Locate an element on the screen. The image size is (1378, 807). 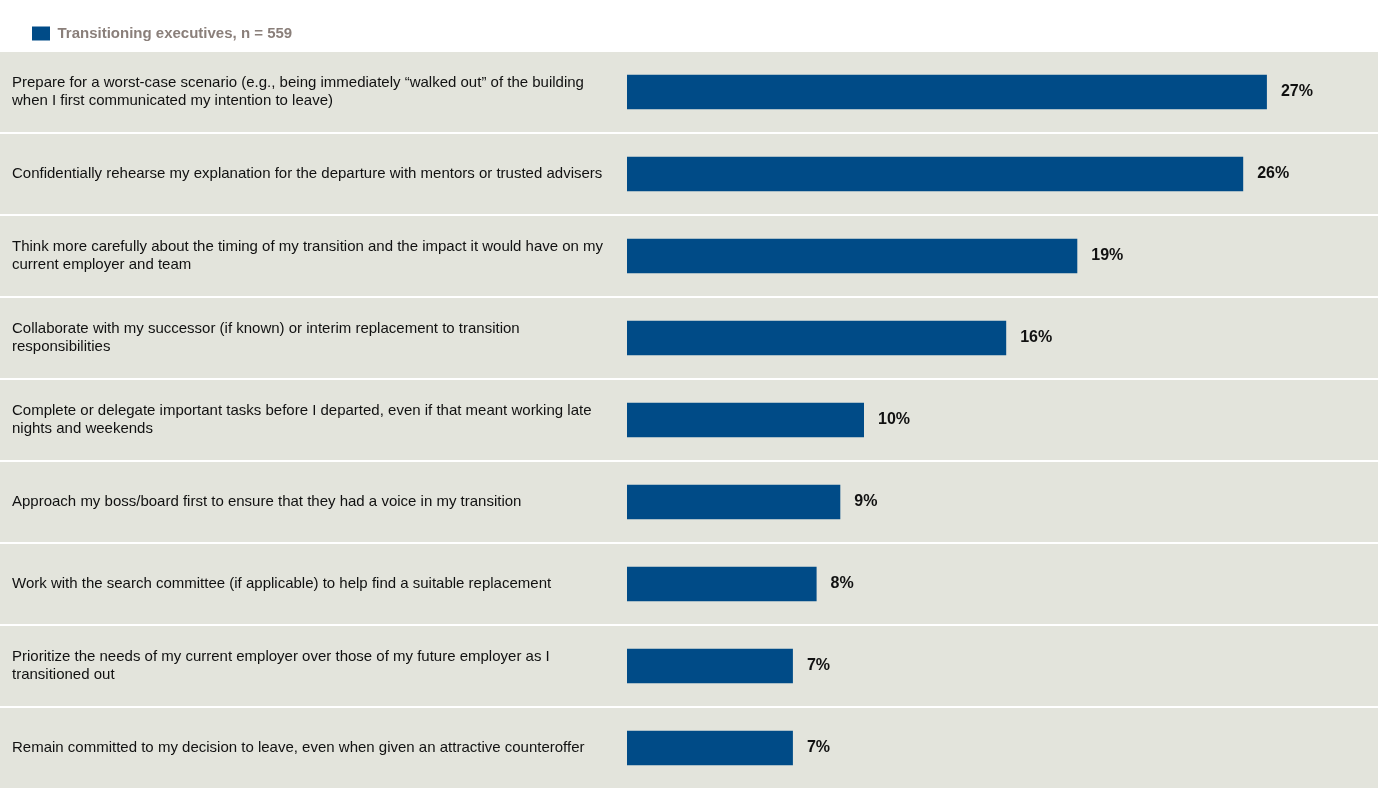
data-label: 26% is located at coordinates (1273, 173).